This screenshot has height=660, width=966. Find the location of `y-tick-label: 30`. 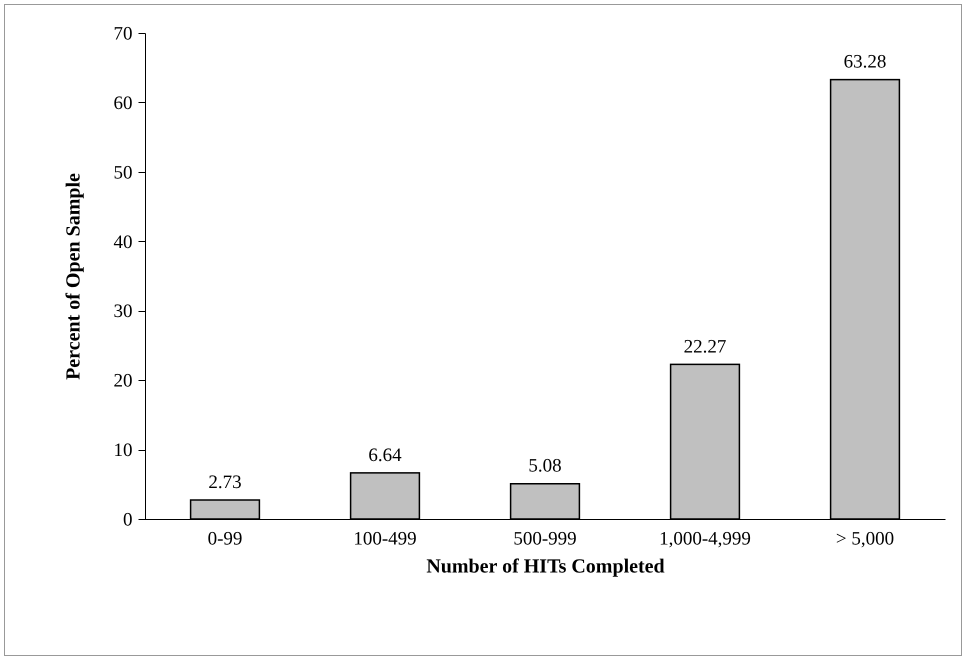

y-tick-label: 30 is located at coordinates (123, 311).